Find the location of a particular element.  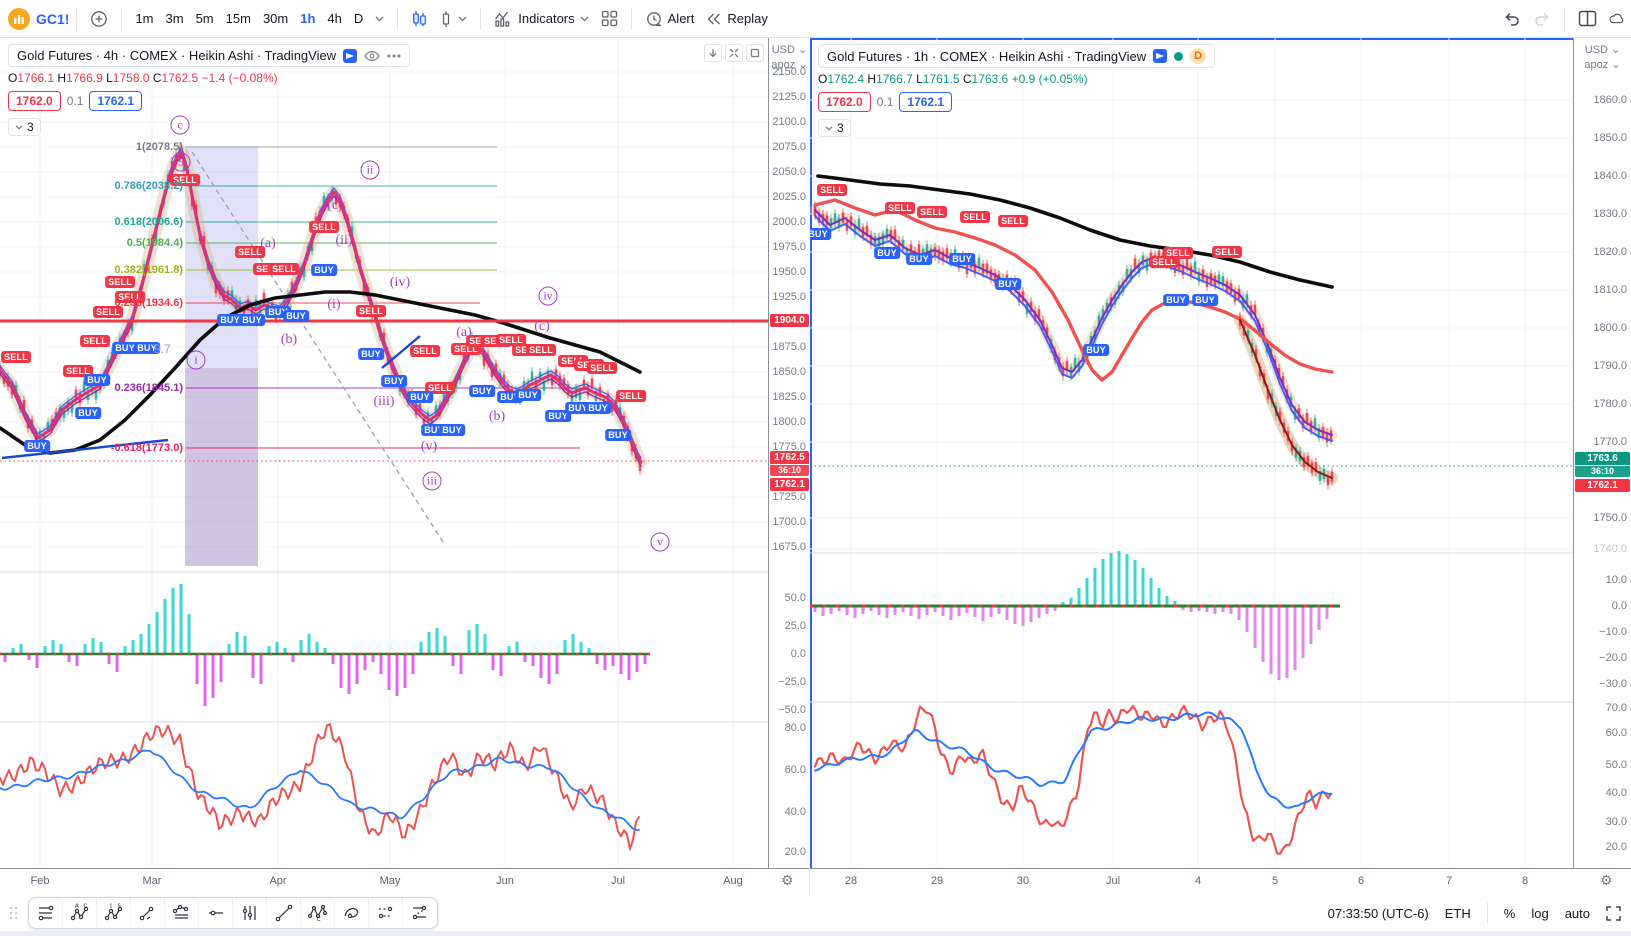

eye-icon is located at coordinates (372, 56).